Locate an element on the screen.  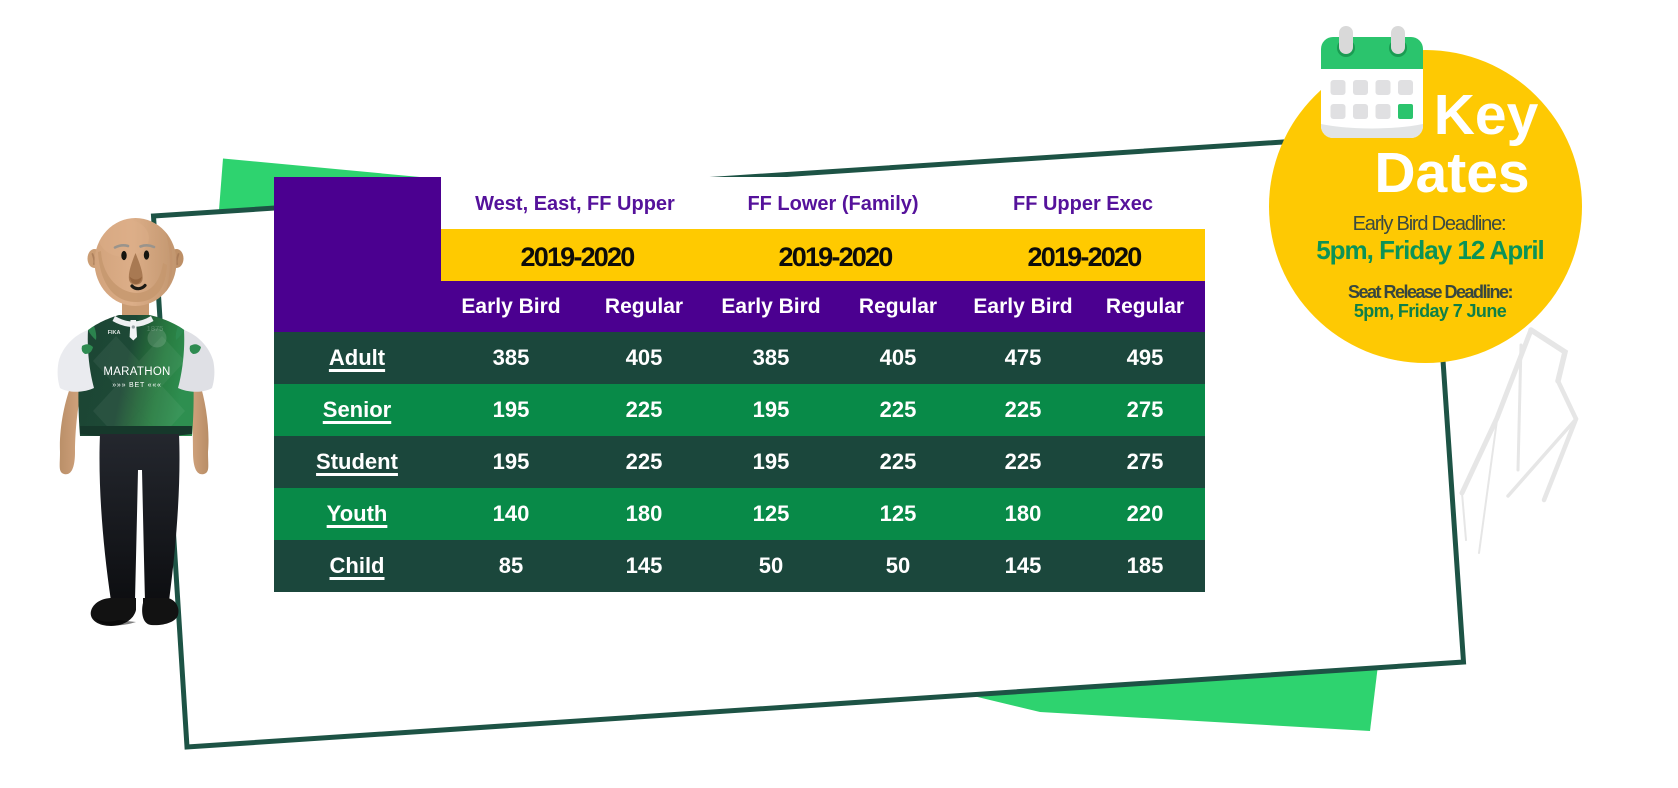
svg-text: FIKA is located at coordinates (114, 333).